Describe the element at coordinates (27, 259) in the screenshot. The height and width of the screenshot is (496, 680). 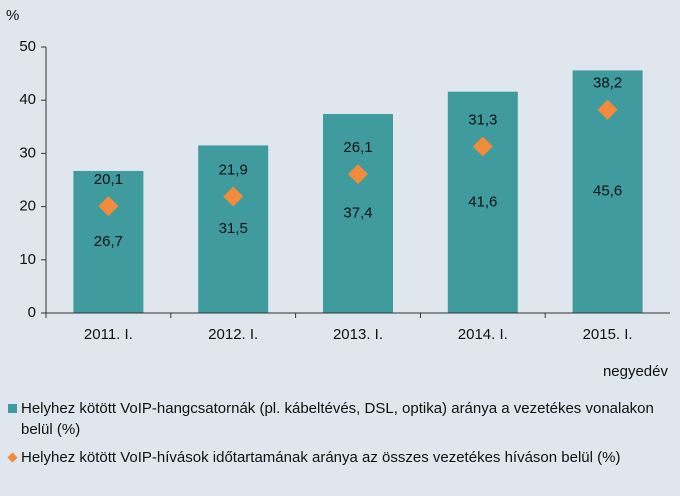
I see `y-tick-label: 10` at that location.